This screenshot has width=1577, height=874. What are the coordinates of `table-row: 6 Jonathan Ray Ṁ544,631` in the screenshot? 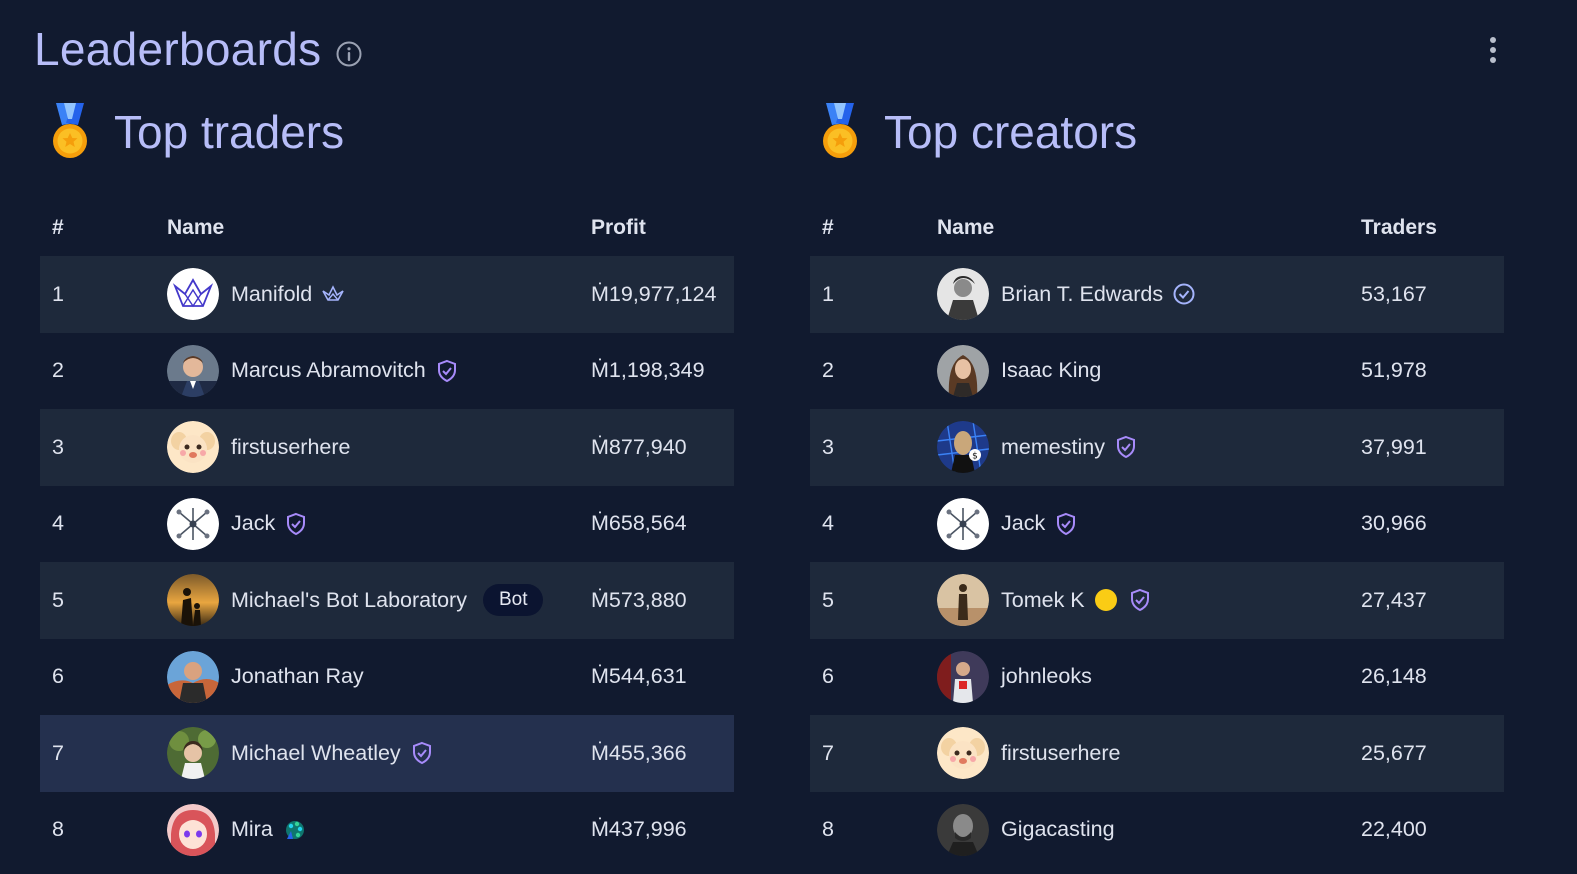 It's located at (387, 677).